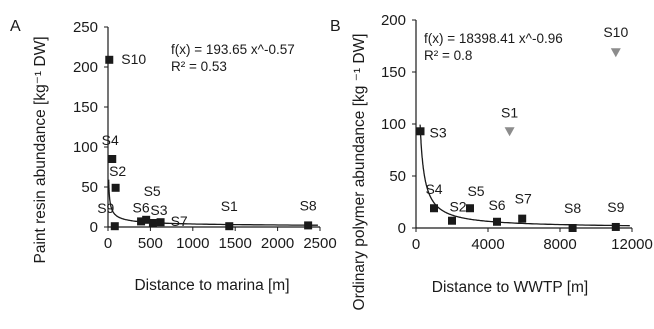 Image resolution: width=654 pixels, height=329 pixels. What do you see at coordinates (319, 243) in the screenshot?
I see `x-tick-label: 2500` at bounding box center [319, 243].